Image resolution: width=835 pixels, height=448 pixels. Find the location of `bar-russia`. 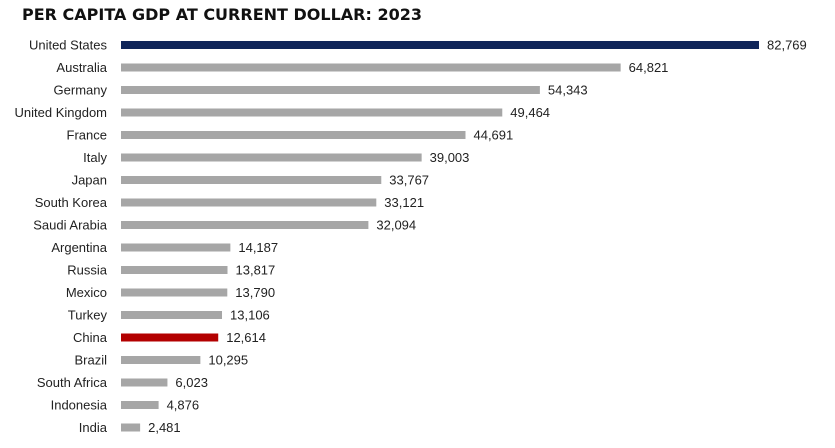

bar-russia is located at coordinates (174, 270).